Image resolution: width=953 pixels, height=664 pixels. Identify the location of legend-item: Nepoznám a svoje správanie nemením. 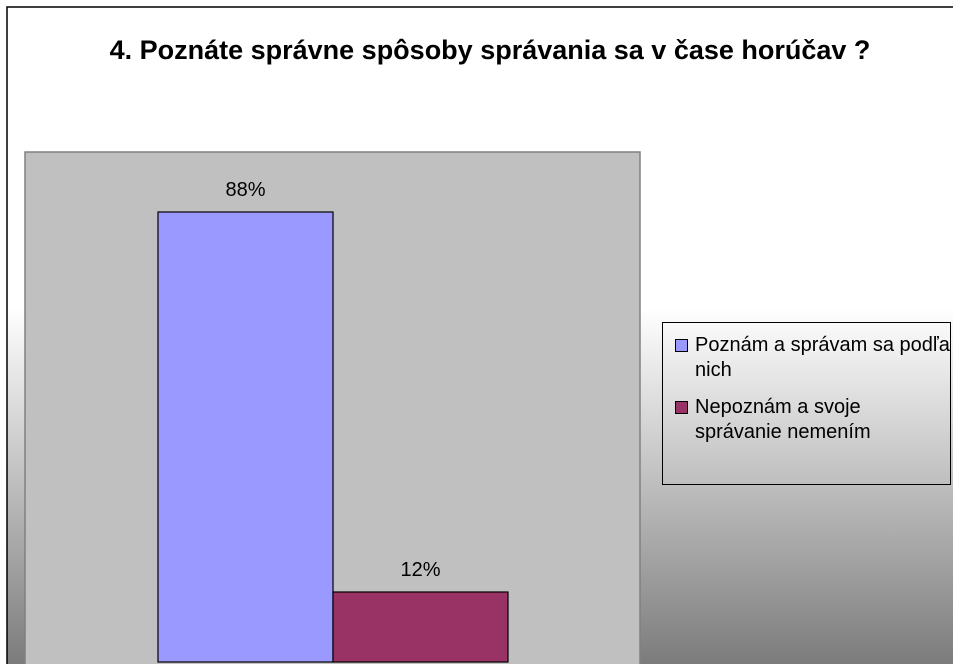
(806, 420).